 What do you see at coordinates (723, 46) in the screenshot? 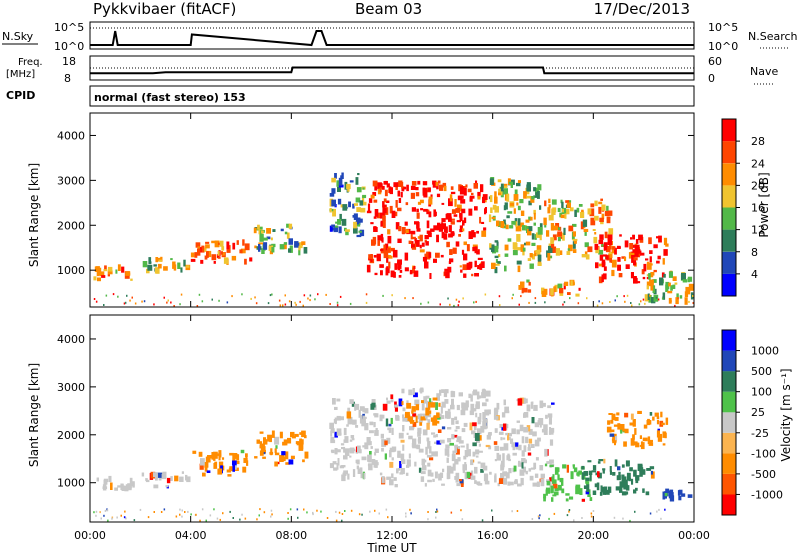
I see `nsearch-tick-bottom: 10^0` at bounding box center [723, 46].